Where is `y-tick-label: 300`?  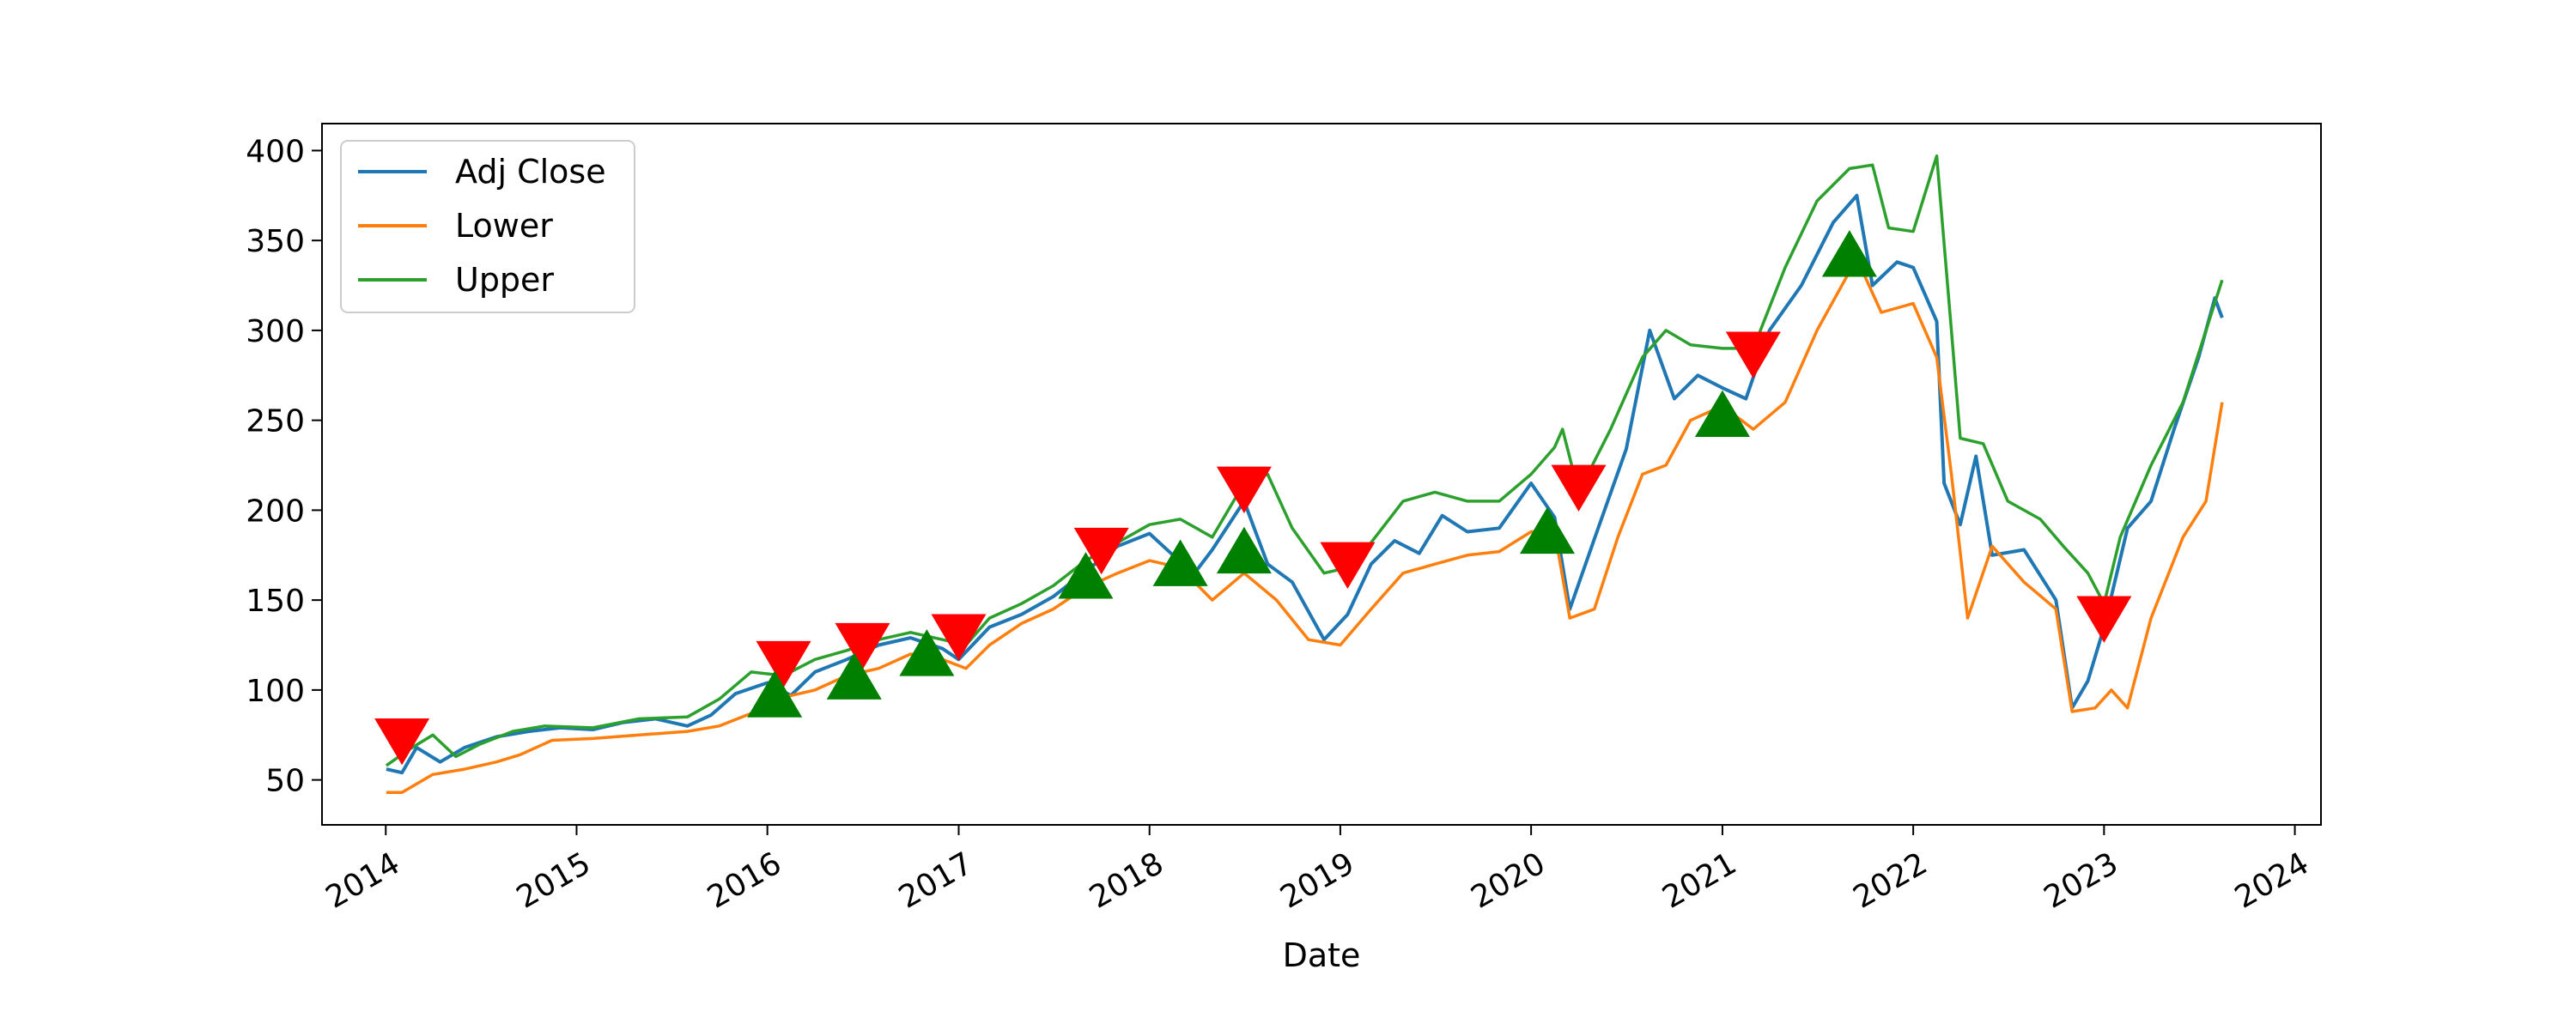
y-tick-label: 300 is located at coordinates (275, 331).